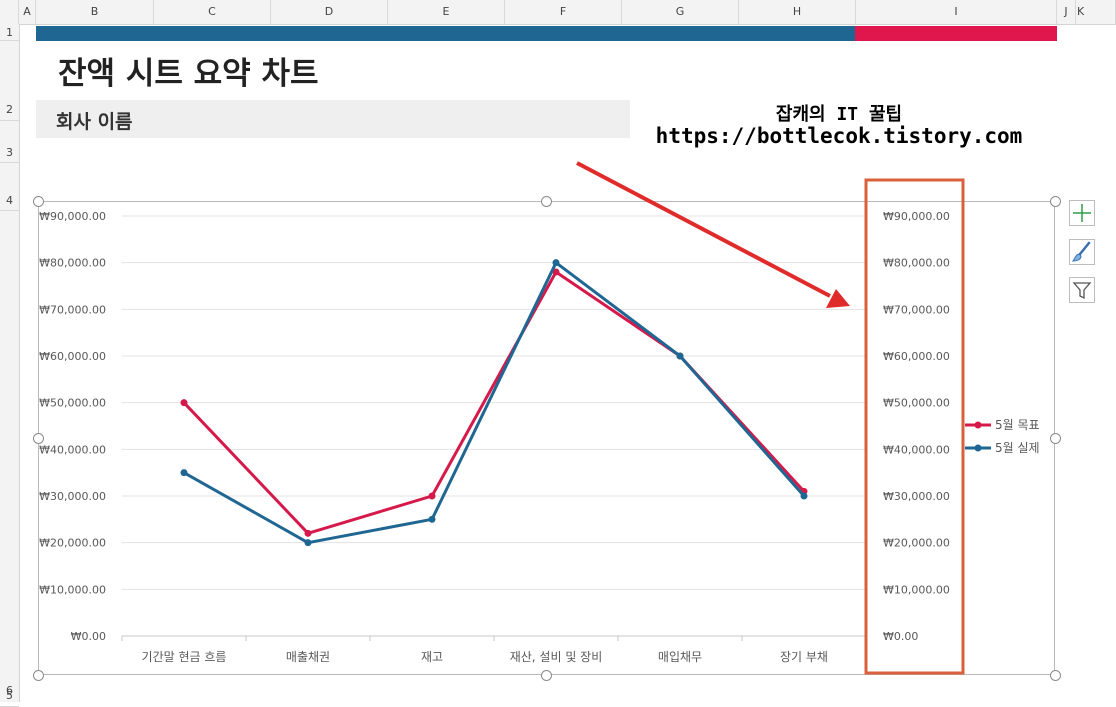 The image size is (1116, 707). Describe the element at coordinates (839, 136) in the screenshot. I see `watermark-url: https://bottlecok.tistory.com` at that location.